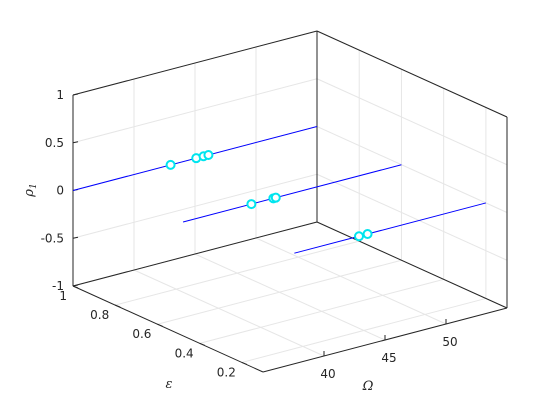 The width and height of the screenshot is (560, 420). I want to click on z-axis-label: ρ1, so click(30, 190).